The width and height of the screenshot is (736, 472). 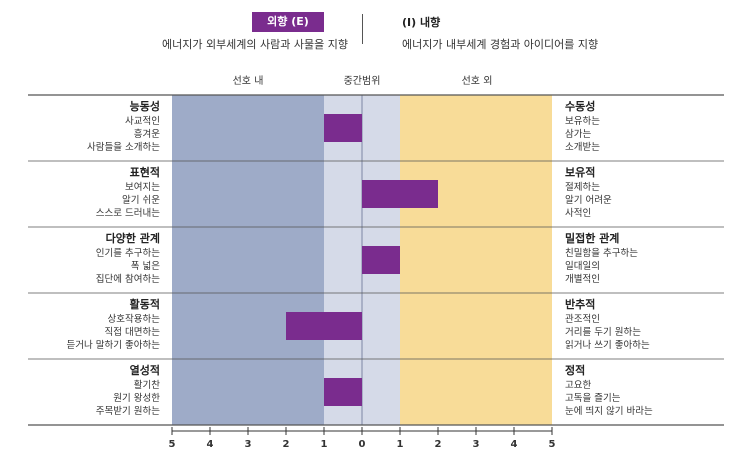 I want to click on facet-right-title: 정적, so click(x=575, y=370).